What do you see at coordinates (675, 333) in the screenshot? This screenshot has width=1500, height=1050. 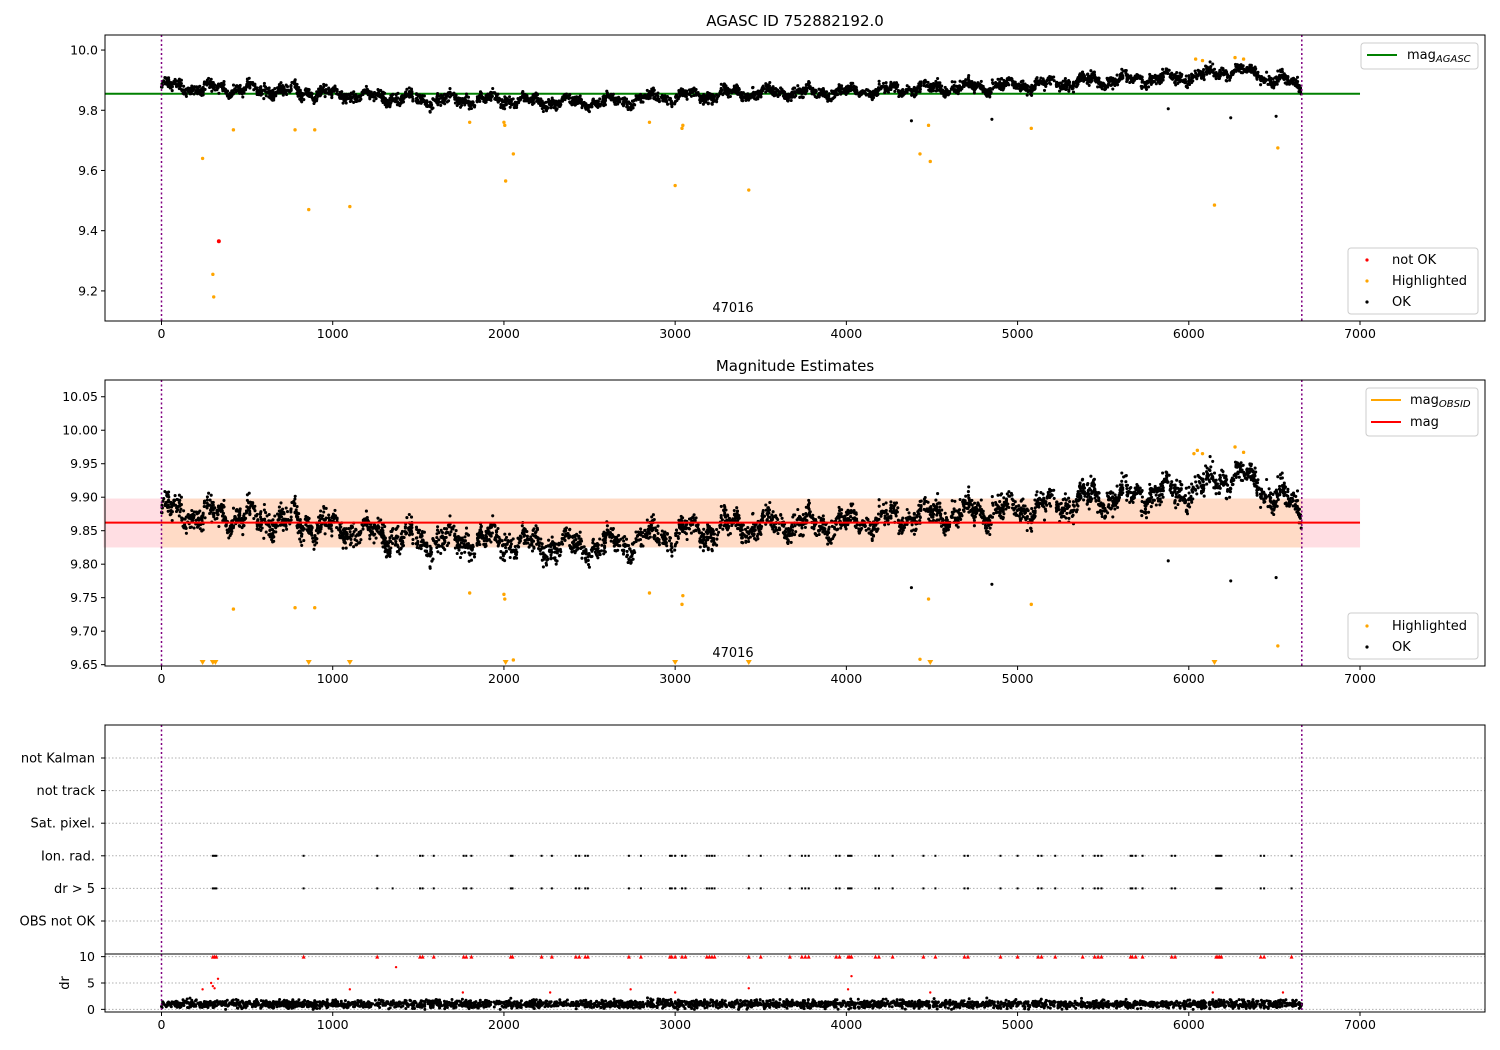 I see `agasc-xtick-label: 3000` at bounding box center [675, 333].